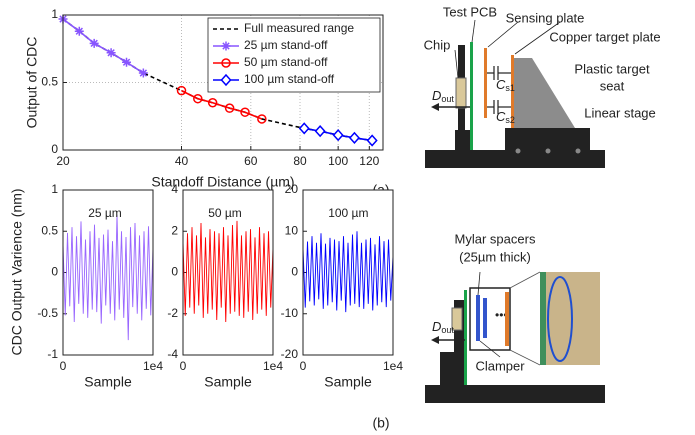 The width and height of the screenshot is (695, 435). What do you see at coordinates (604, 36) in the screenshot?
I see `label: Copper target plate` at bounding box center [604, 36].